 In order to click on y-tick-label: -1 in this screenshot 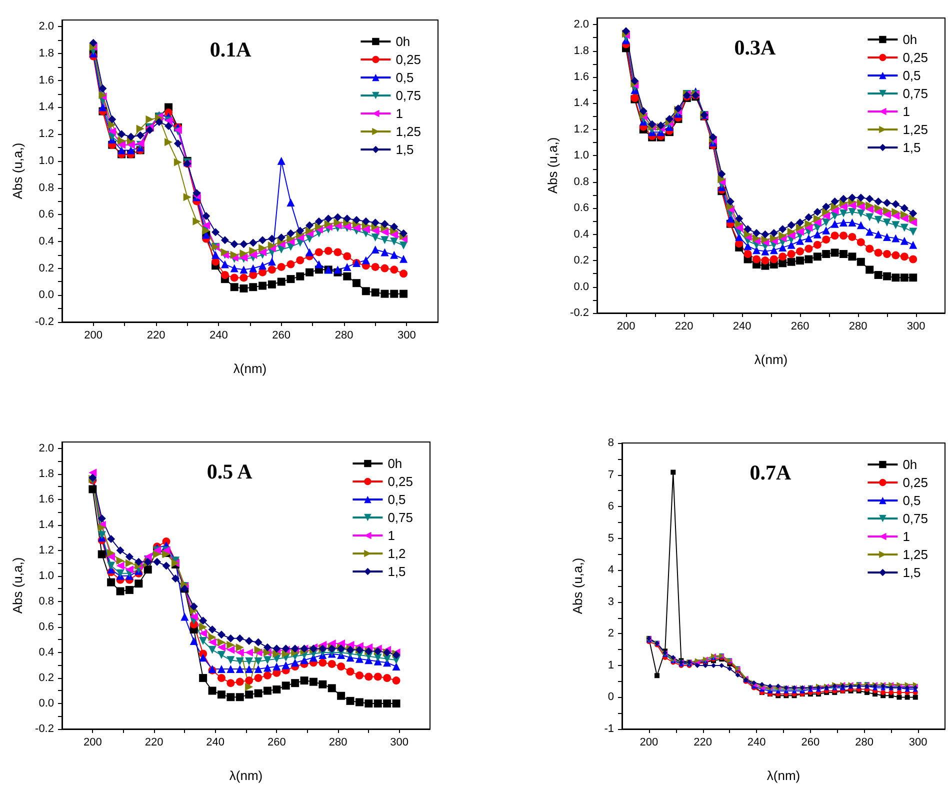, I will do `click(609, 729)`.